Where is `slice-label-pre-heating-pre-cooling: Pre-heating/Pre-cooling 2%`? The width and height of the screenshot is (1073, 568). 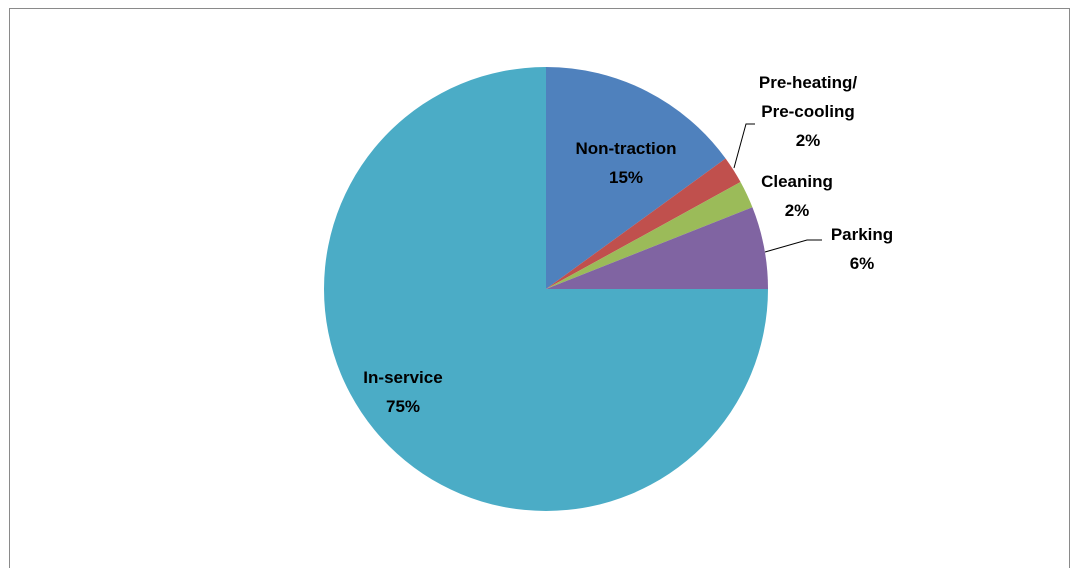 slice-label-pre-heating-pre-cooling: Pre-heating/Pre-cooling 2% is located at coordinates (808, 111).